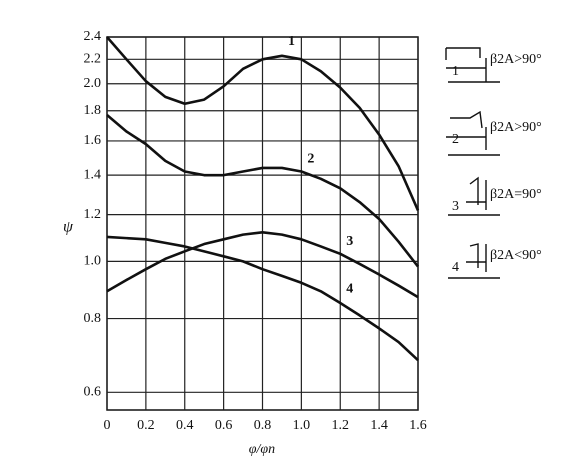 The height and width of the screenshot is (474, 579). Describe the element at coordinates (472, 163) in the screenshot. I see `legend-sketches` at that location.